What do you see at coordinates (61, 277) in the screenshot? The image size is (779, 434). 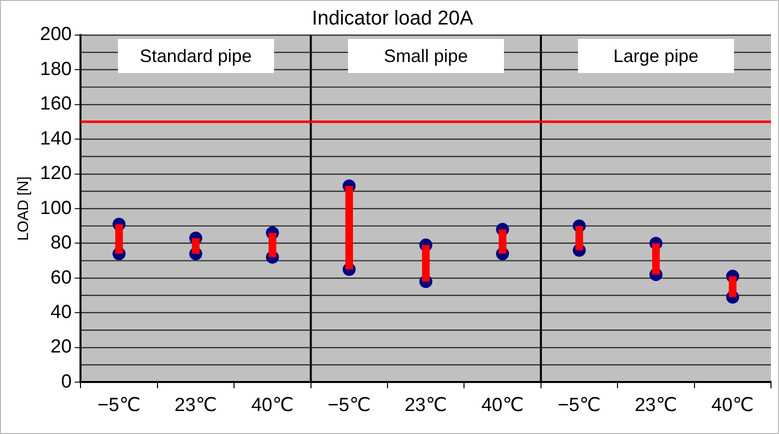 I see `y-tick-label: 60` at bounding box center [61, 277].